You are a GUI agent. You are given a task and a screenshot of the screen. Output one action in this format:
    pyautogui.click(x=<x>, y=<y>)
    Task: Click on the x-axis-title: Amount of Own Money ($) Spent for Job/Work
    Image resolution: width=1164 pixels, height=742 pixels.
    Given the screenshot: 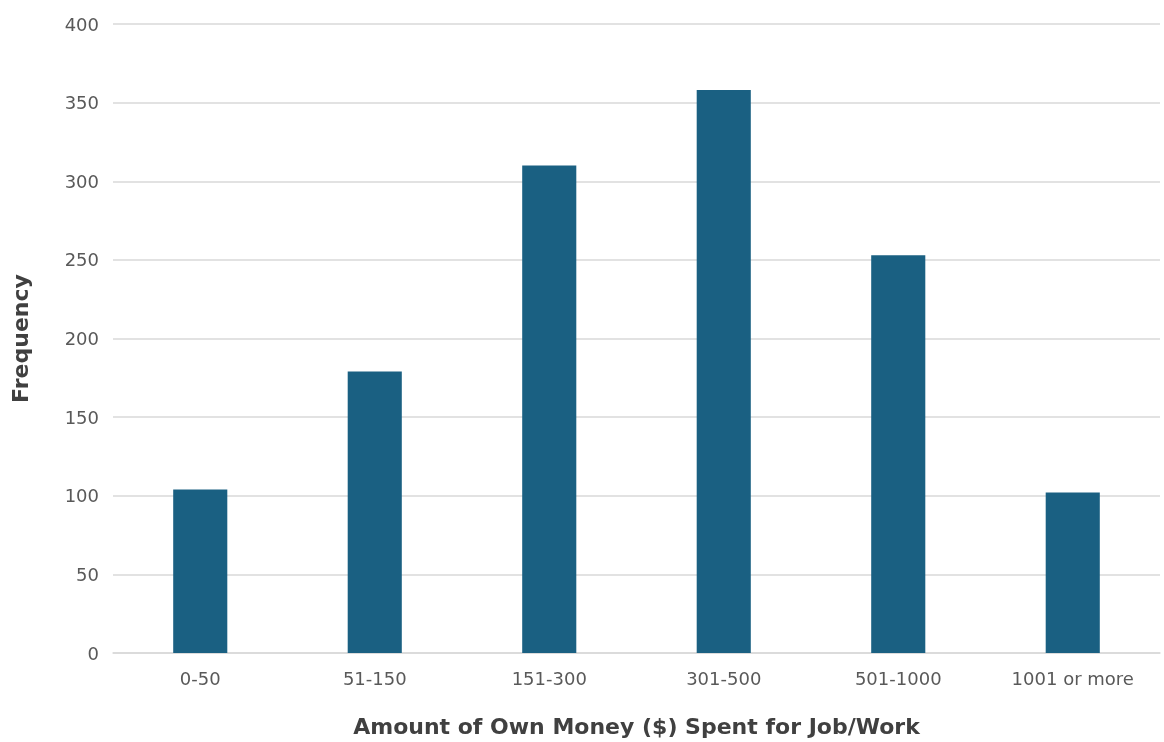 What is the action you would take?
    pyautogui.click(x=637, y=726)
    